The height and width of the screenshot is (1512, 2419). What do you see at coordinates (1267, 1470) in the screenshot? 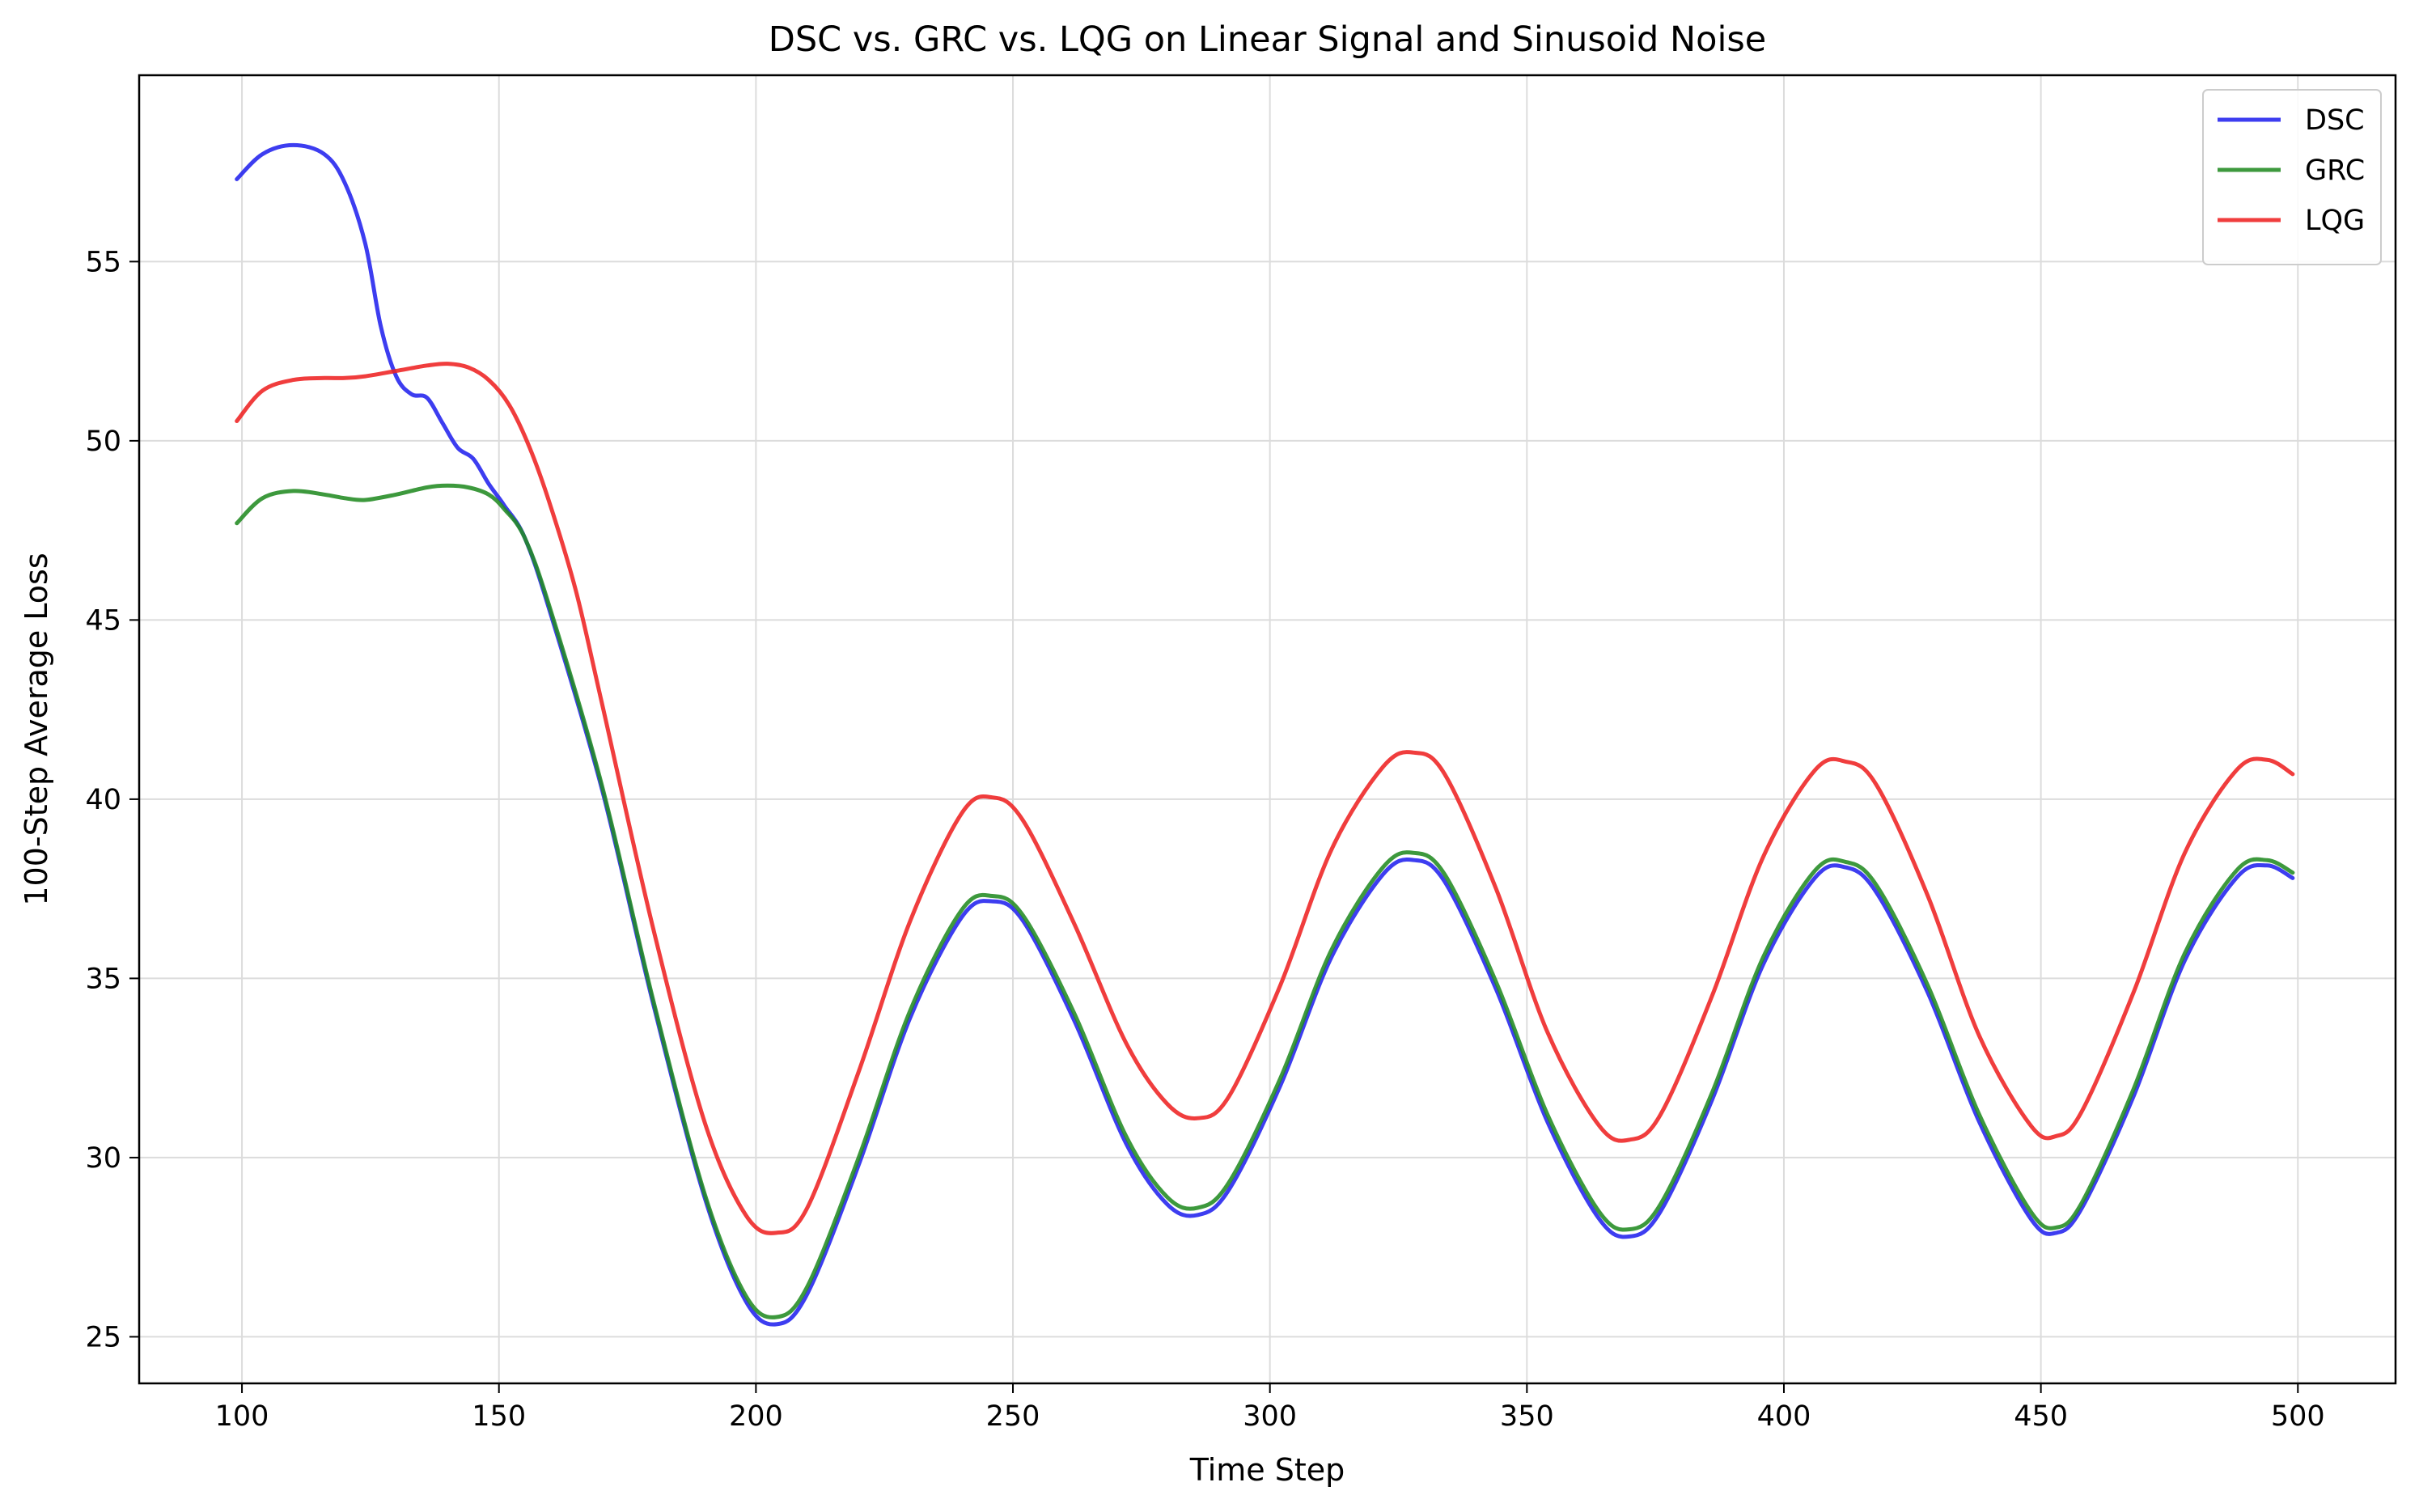
I see `x-axis-label: Time Step` at bounding box center [1267, 1470].